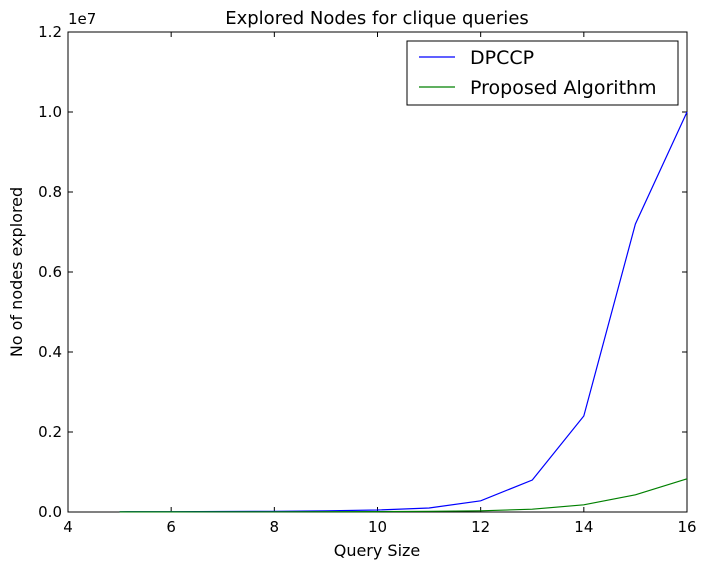  I want to click on x-tick-label: 6, so click(171, 527).